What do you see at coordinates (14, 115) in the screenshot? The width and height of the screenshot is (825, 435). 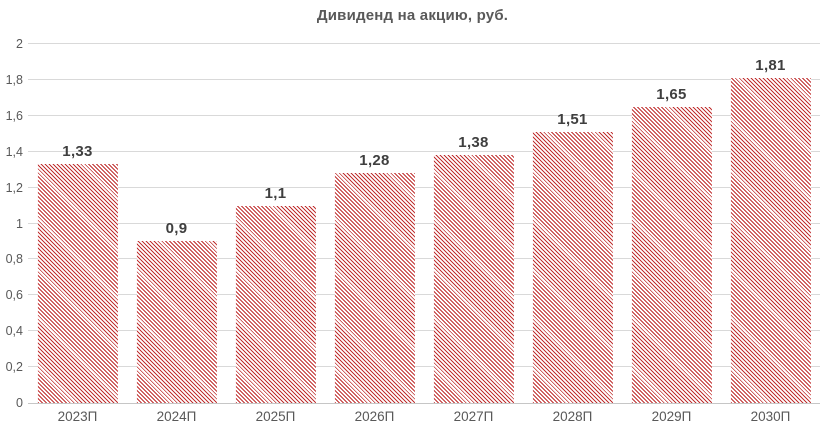 I see `y-axis-label: 1,6` at bounding box center [14, 115].